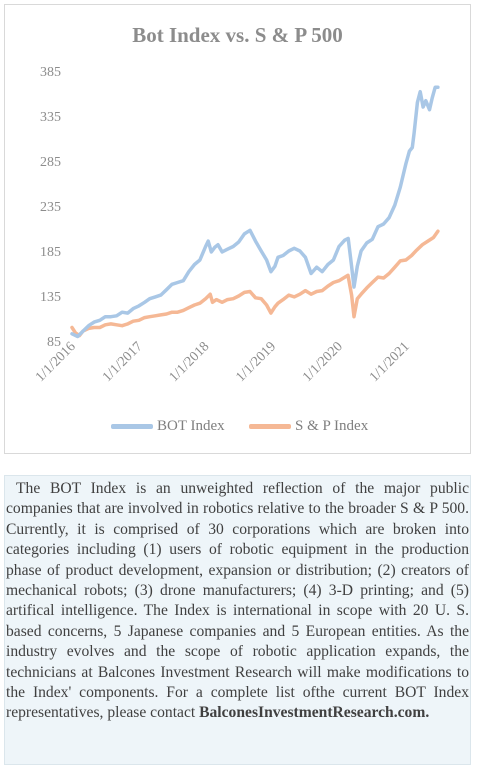 This screenshot has height=768, width=478. What do you see at coordinates (323, 362) in the screenshot?
I see `x-tick-label: 1/1/2020` at bounding box center [323, 362].